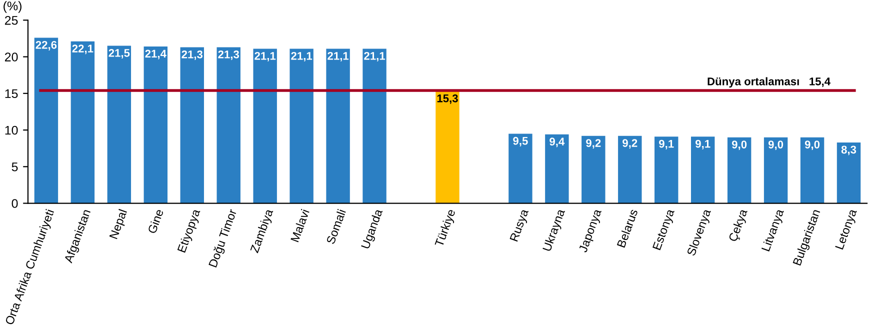  What do you see at coordinates (83, 49) in the screenshot?
I see `data-label: 22,1` at bounding box center [83, 49].